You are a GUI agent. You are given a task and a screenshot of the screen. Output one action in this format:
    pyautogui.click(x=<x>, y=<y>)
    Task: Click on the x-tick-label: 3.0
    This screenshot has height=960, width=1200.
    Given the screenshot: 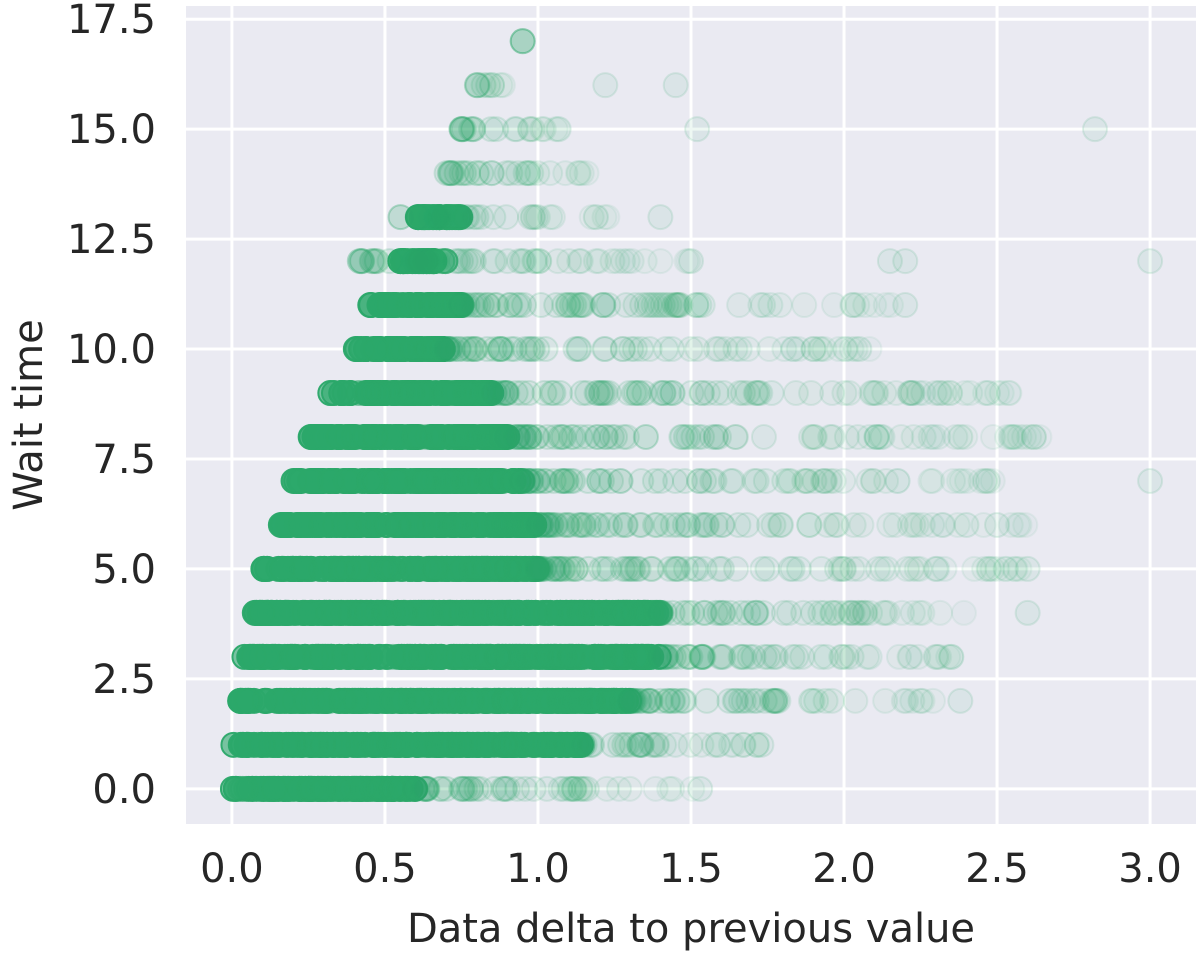 What is the action you would take?
    pyautogui.click(x=1150, y=869)
    